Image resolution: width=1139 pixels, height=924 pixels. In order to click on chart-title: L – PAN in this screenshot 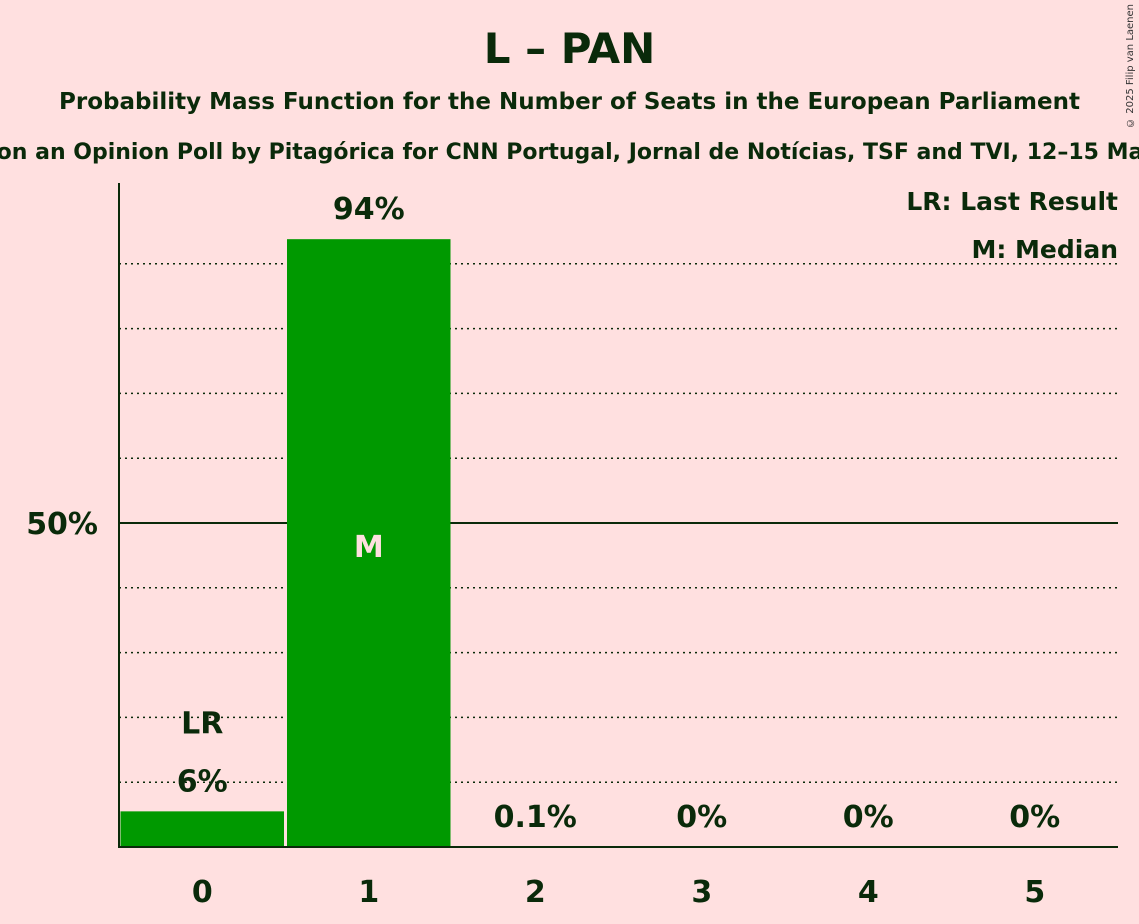, I will do `click(569, 48)`.